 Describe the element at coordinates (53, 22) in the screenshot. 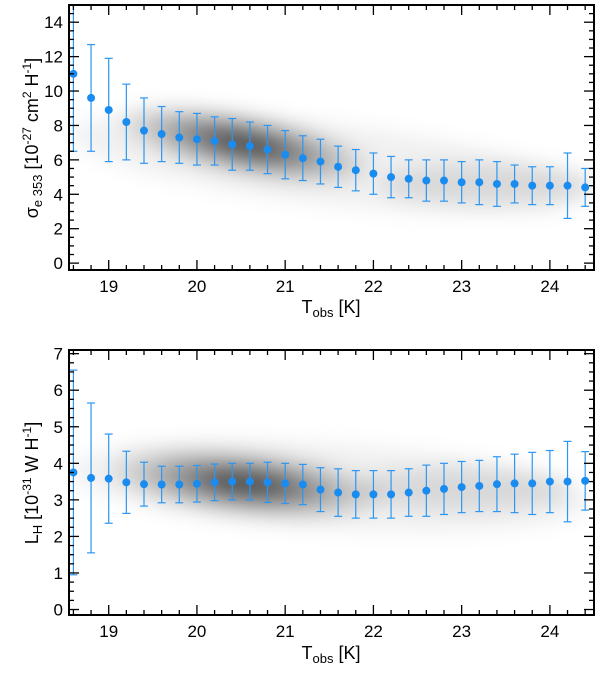

I see `y-tick-label: 14` at that location.